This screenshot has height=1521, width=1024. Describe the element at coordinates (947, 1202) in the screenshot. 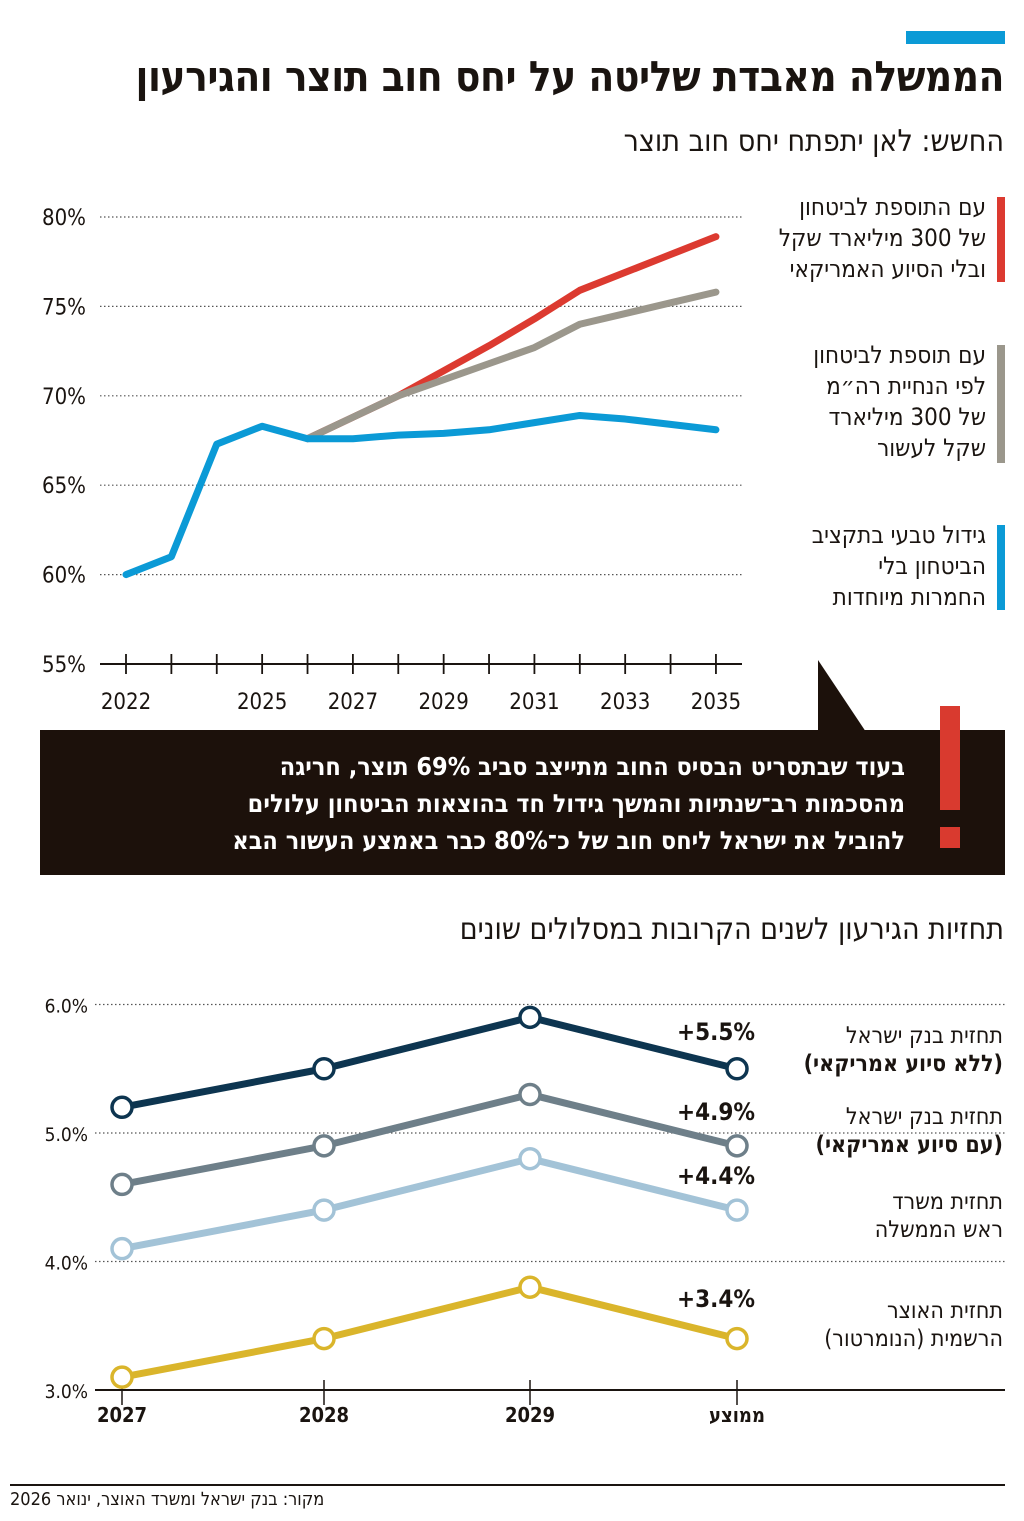

I see `legend-line: תחזית משרד` at that location.